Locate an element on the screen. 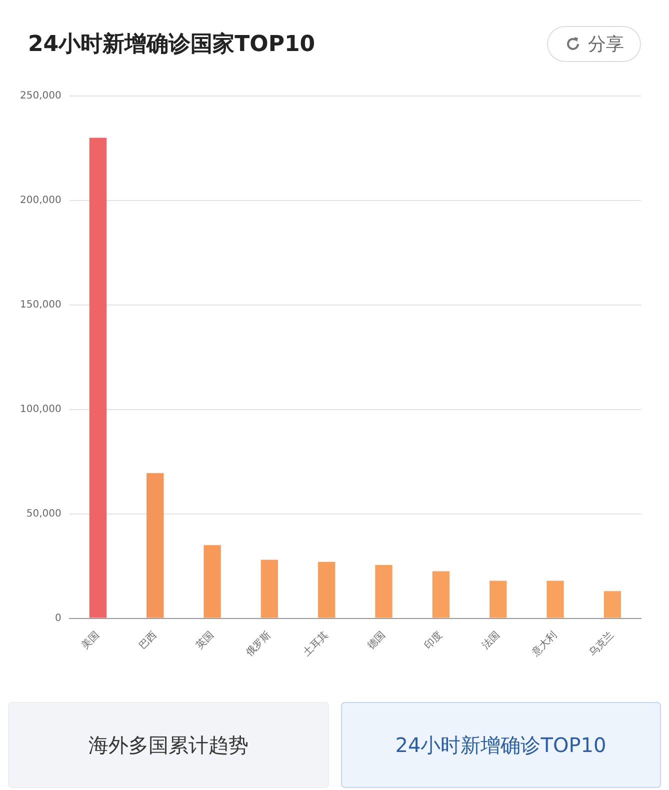  x-tick-label: 俄罗斯 is located at coordinates (259, 644).